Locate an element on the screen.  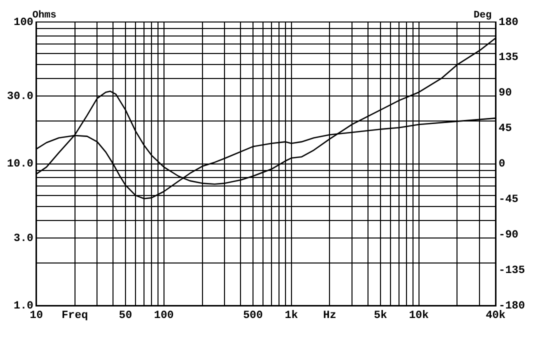
x-tick-label: 50 is located at coordinates (125, 316).